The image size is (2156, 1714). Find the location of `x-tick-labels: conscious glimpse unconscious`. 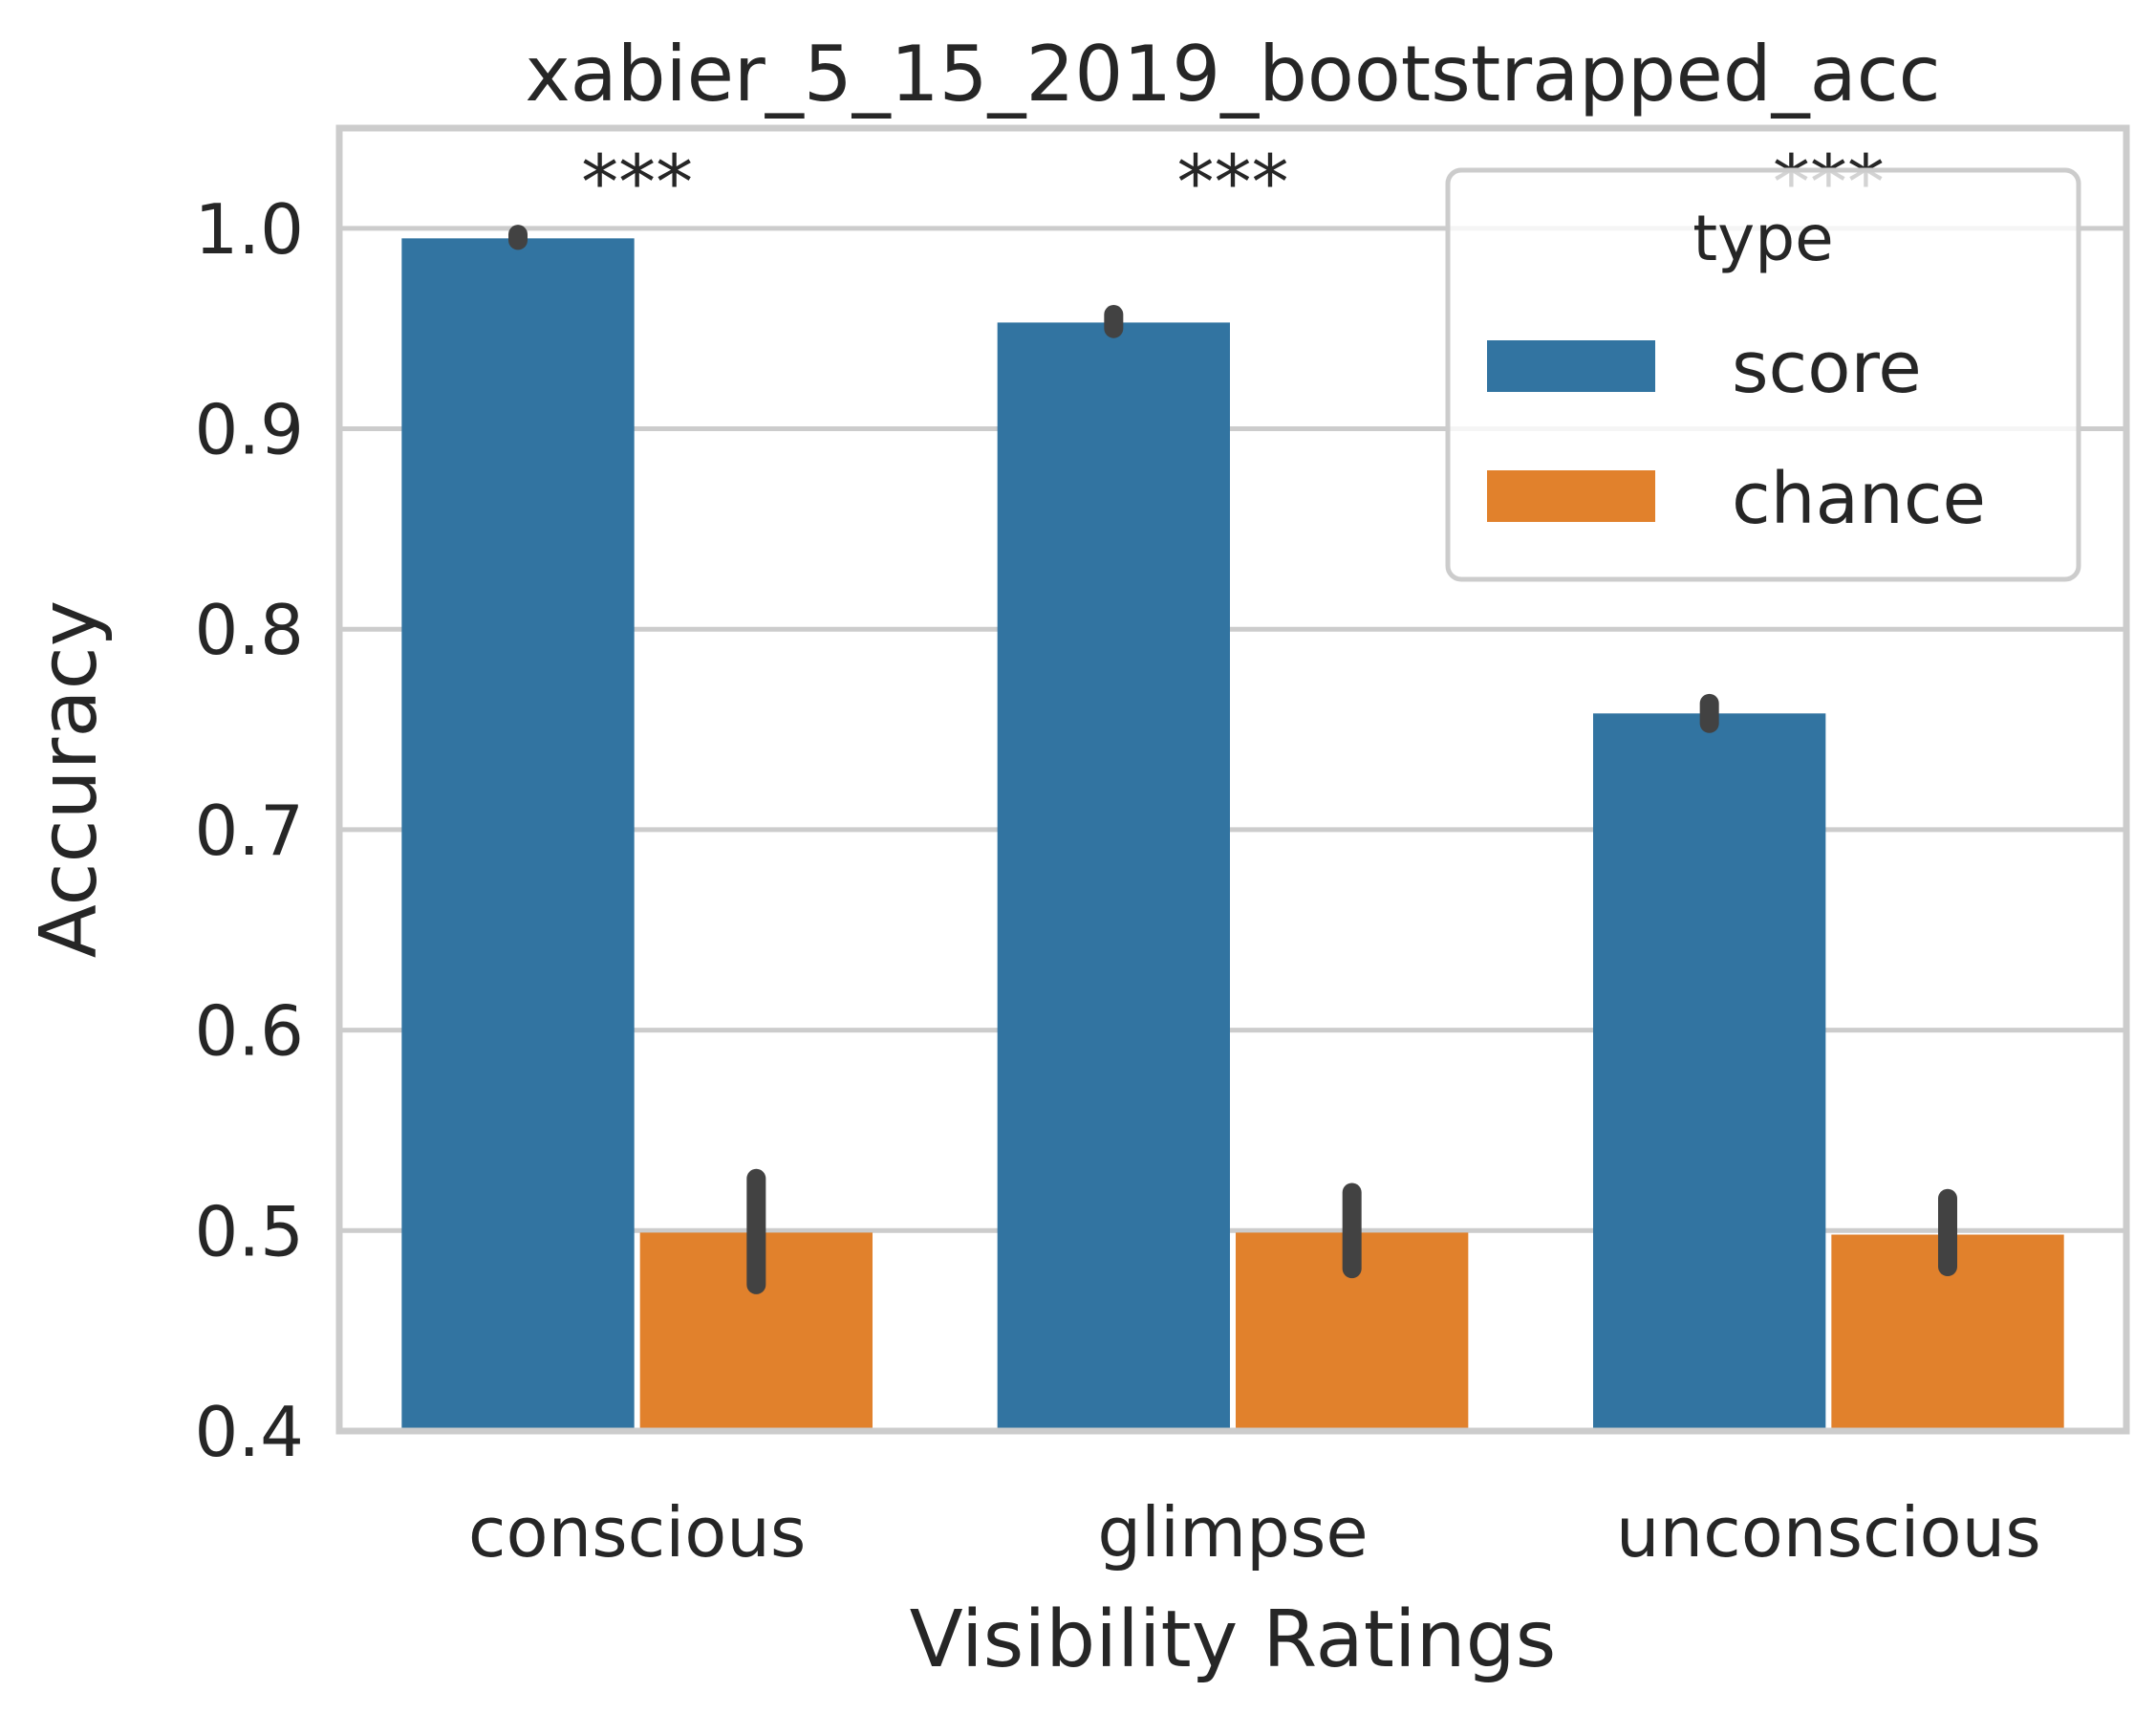

x-tick-labels: conscious glimpse unconscious is located at coordinates (1254, 1533).